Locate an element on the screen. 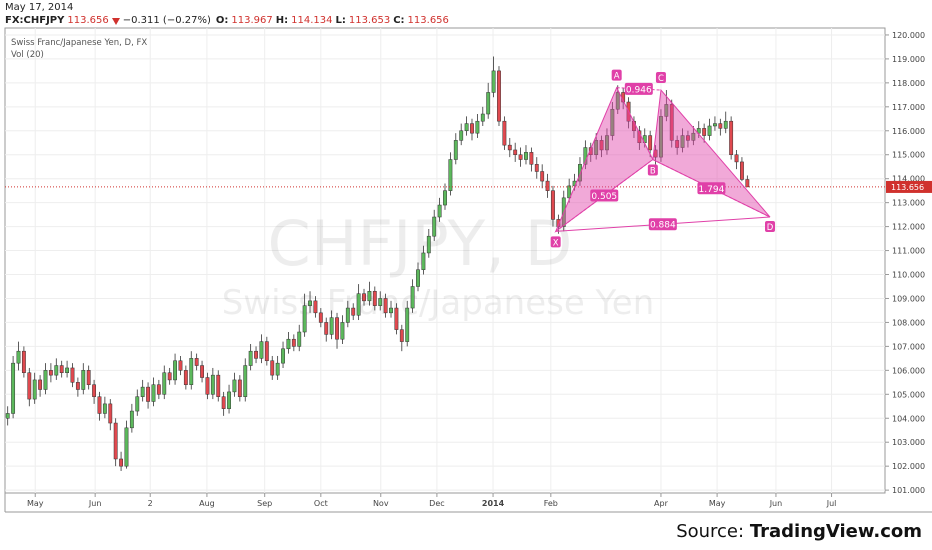 This screenshot has height=550, width=932. down-arrow is located at coordinates (115, 21).